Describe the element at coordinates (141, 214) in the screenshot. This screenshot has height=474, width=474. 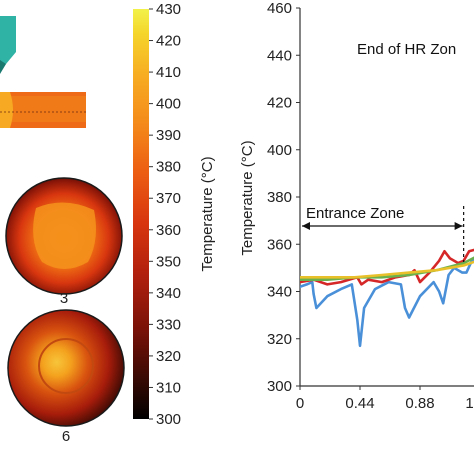
I see `colorbar-gradient` at that location.